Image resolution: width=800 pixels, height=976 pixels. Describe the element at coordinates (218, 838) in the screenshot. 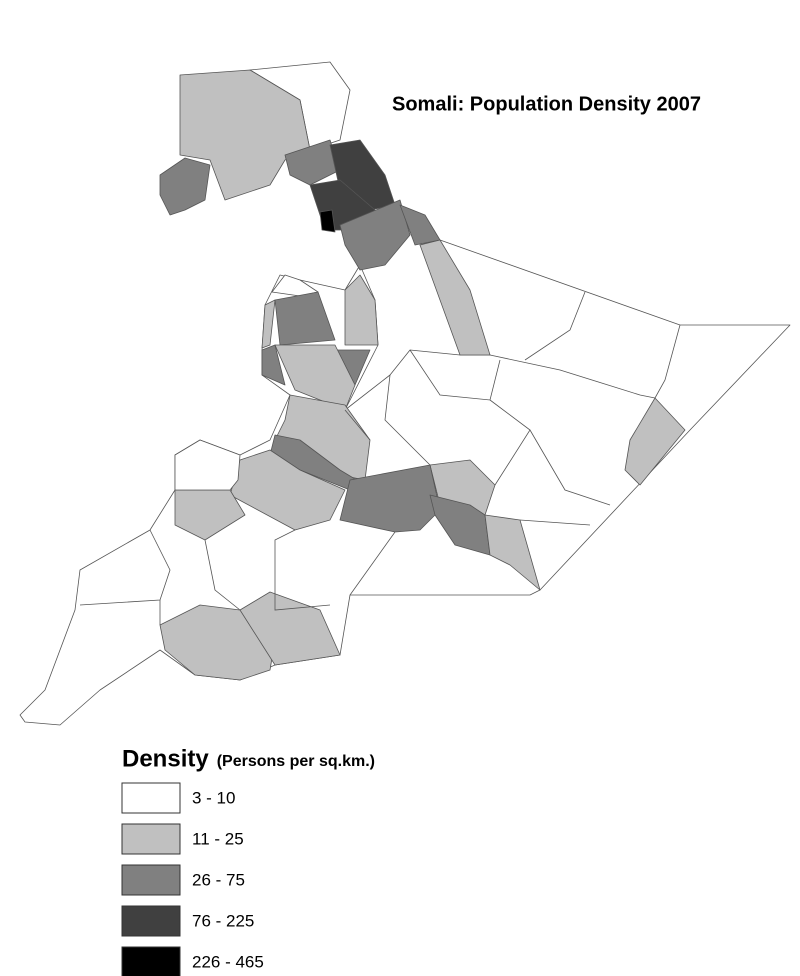

I see `legend-label: 11 - 25` at that location.